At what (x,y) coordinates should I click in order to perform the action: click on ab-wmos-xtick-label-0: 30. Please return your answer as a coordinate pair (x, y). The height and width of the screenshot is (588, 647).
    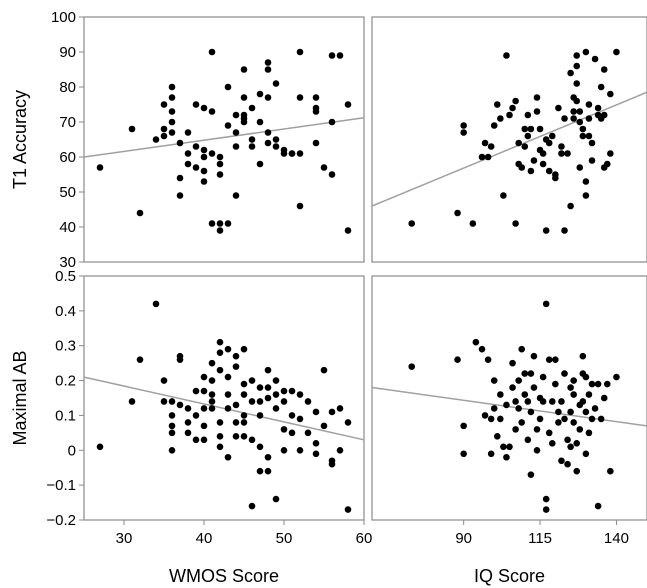
    Looking at the image, I should click on (124, 538).